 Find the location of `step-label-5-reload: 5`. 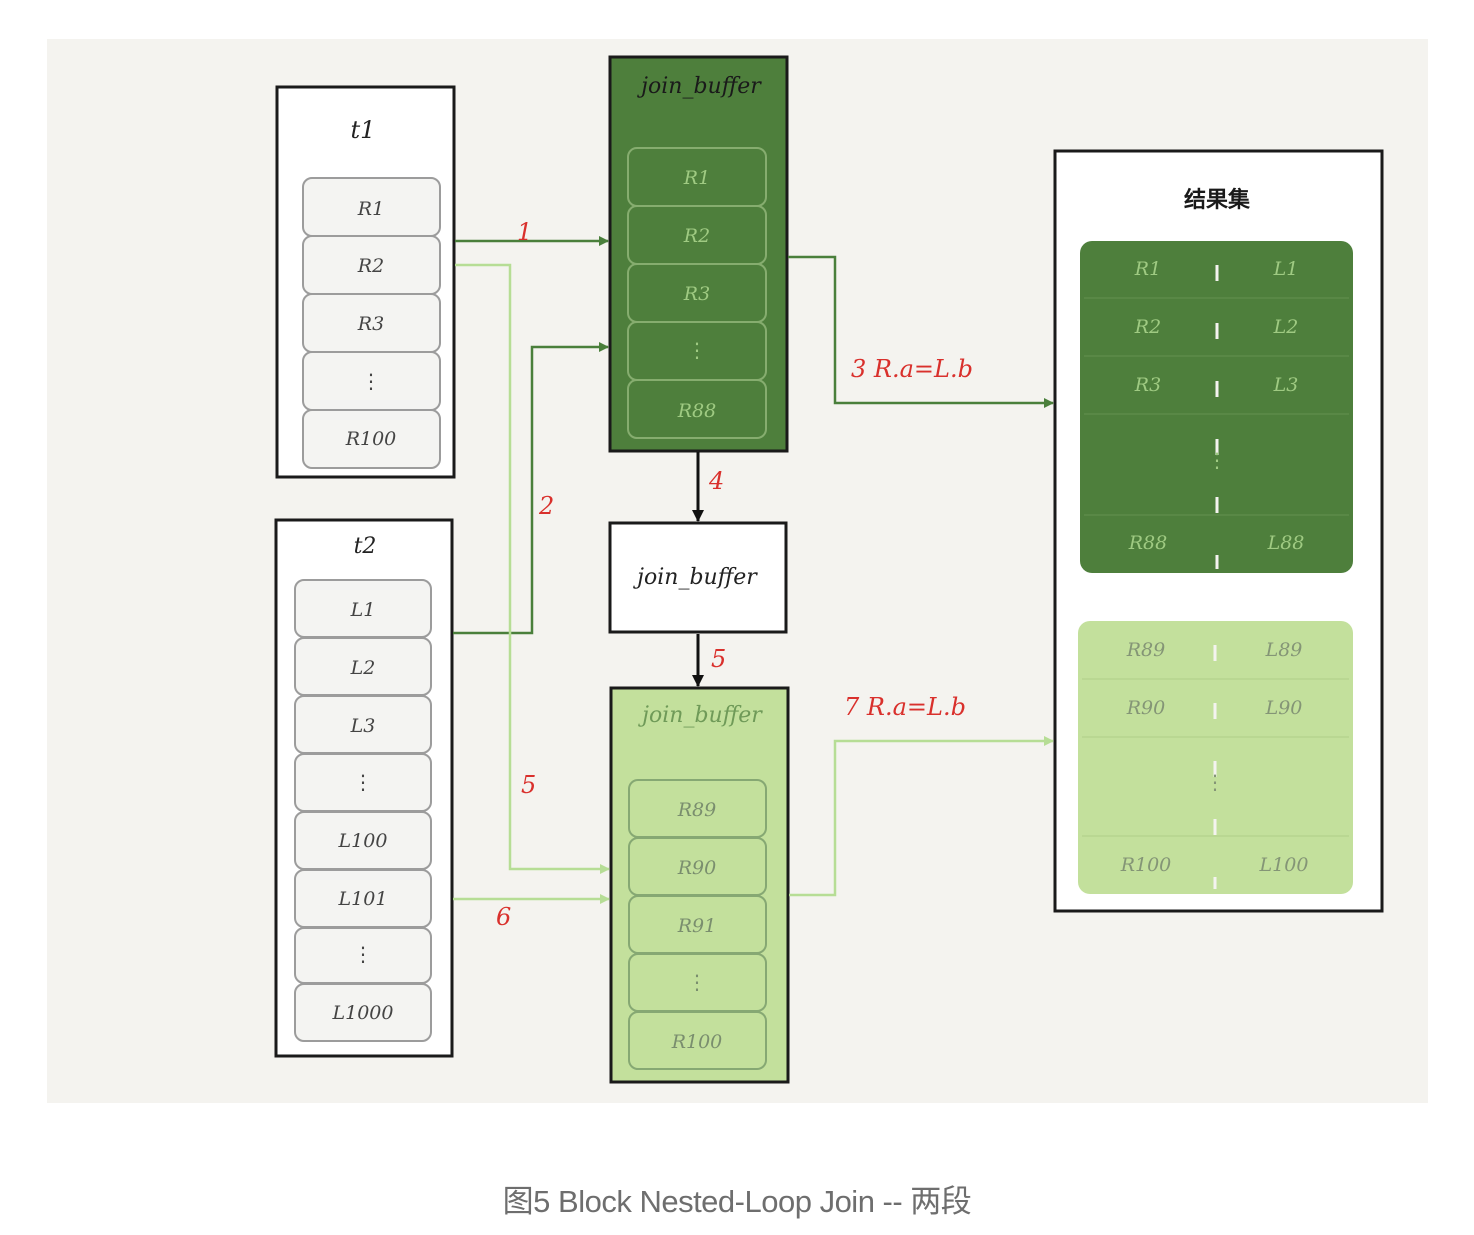

step-label-5-reload: 5 is located at coordinates (528, 785).